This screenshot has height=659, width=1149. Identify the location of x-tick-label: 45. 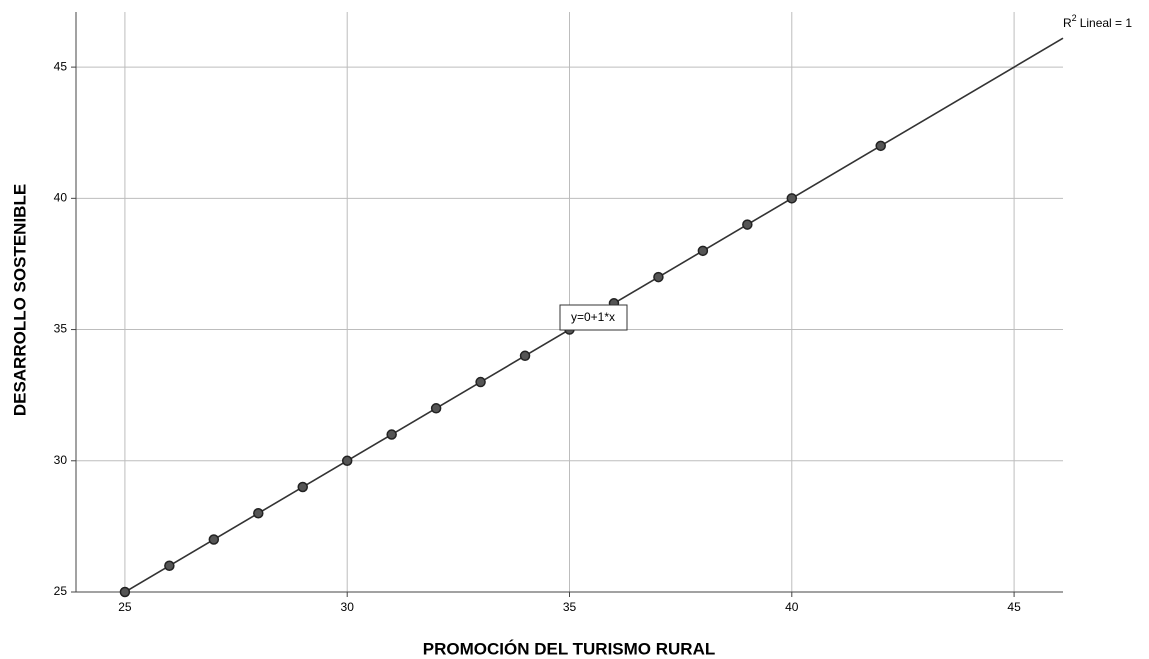
(1014, 607).